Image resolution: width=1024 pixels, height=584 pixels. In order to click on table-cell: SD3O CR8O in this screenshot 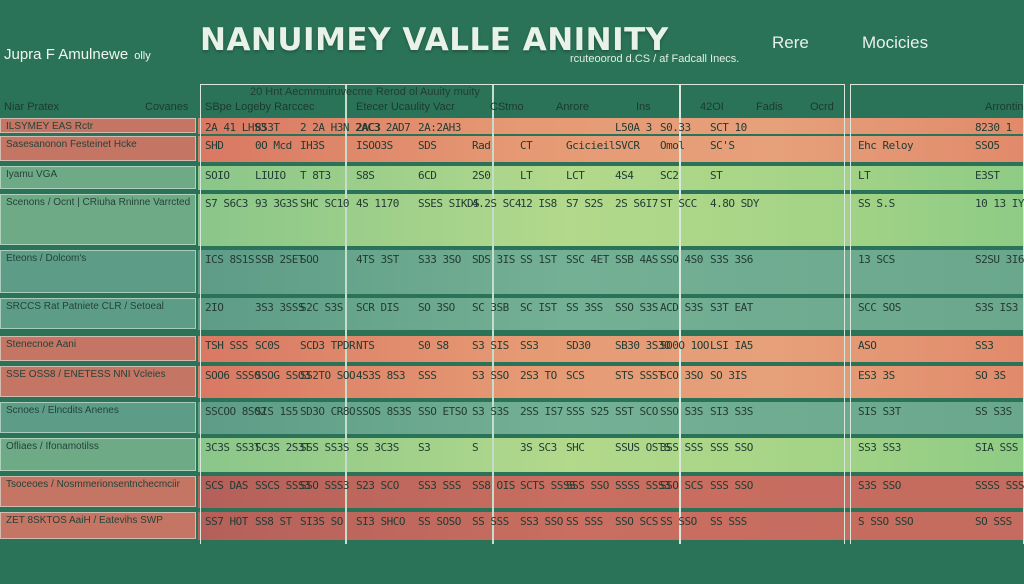, I will do `click(328, 411)`.